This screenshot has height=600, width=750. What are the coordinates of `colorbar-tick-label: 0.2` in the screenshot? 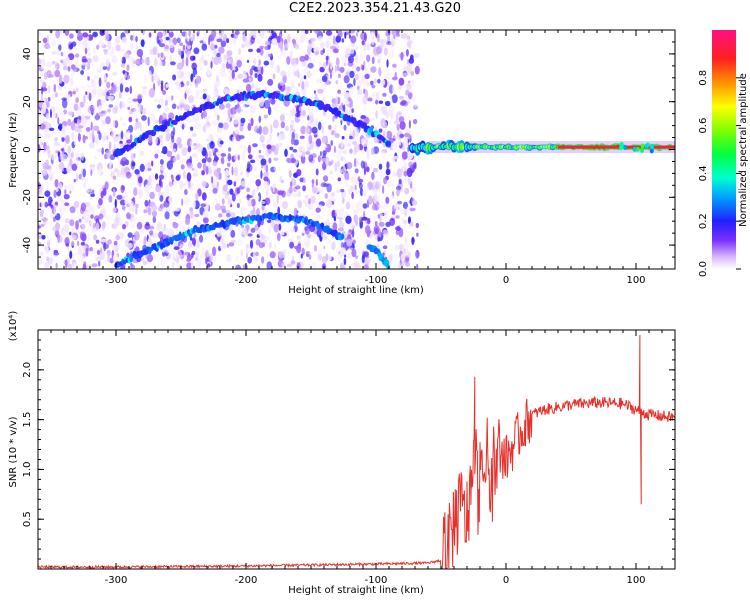 It's located at (703, 221).